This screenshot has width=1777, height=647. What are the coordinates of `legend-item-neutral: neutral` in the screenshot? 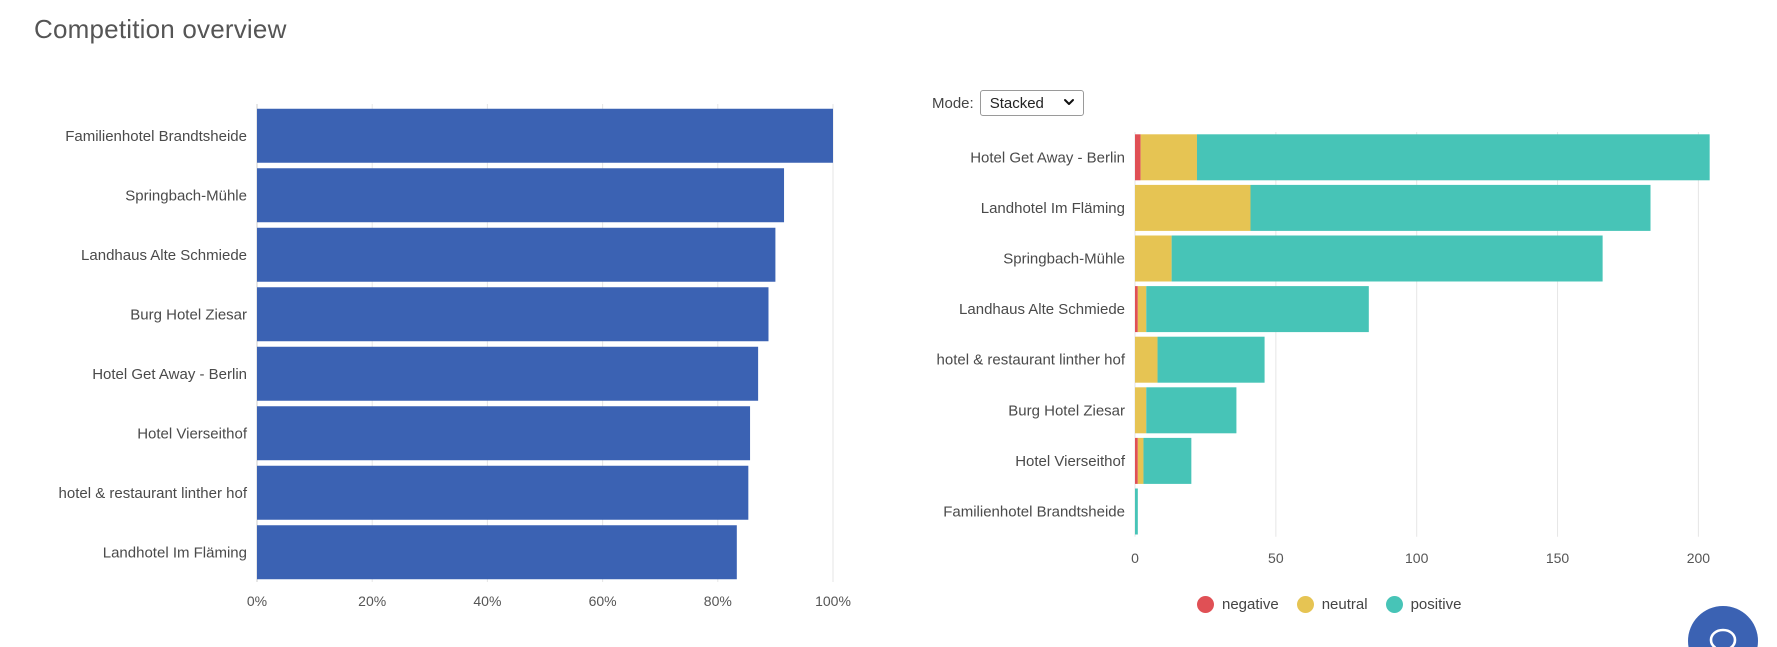 It's located at (1332, 604).